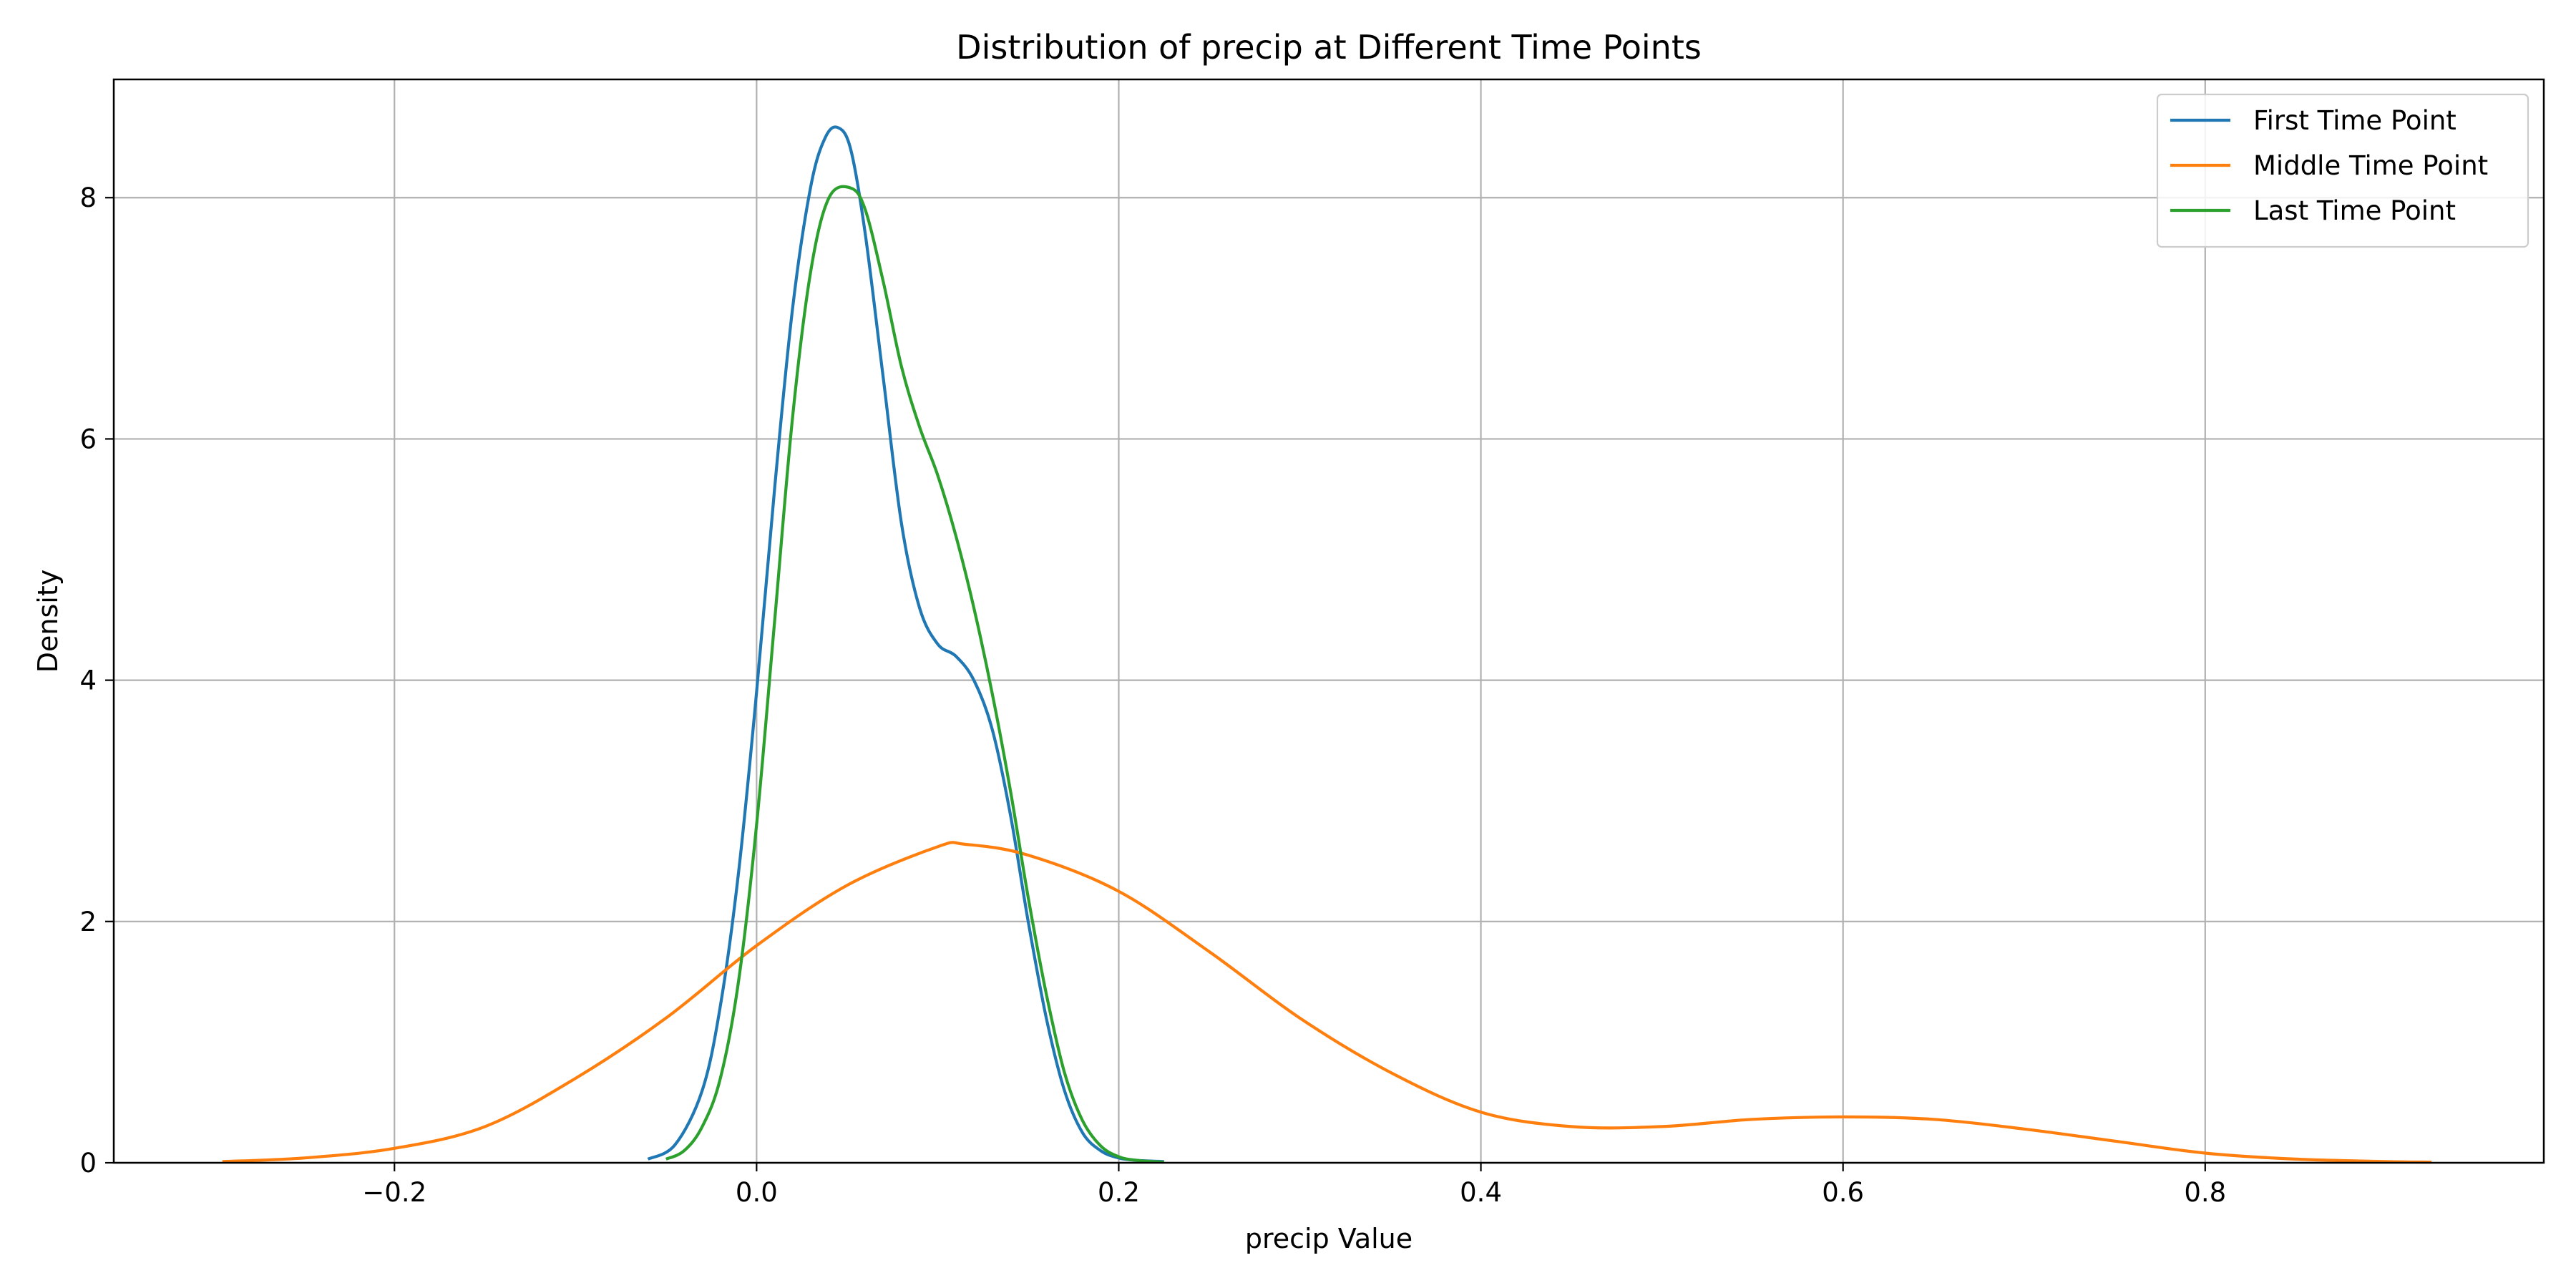 This screenshot has width=2576, height=1288. Describe the element at coordinates (1329, 1238) in the screenshot. I see `x-axis-label: precip Value` at that location.